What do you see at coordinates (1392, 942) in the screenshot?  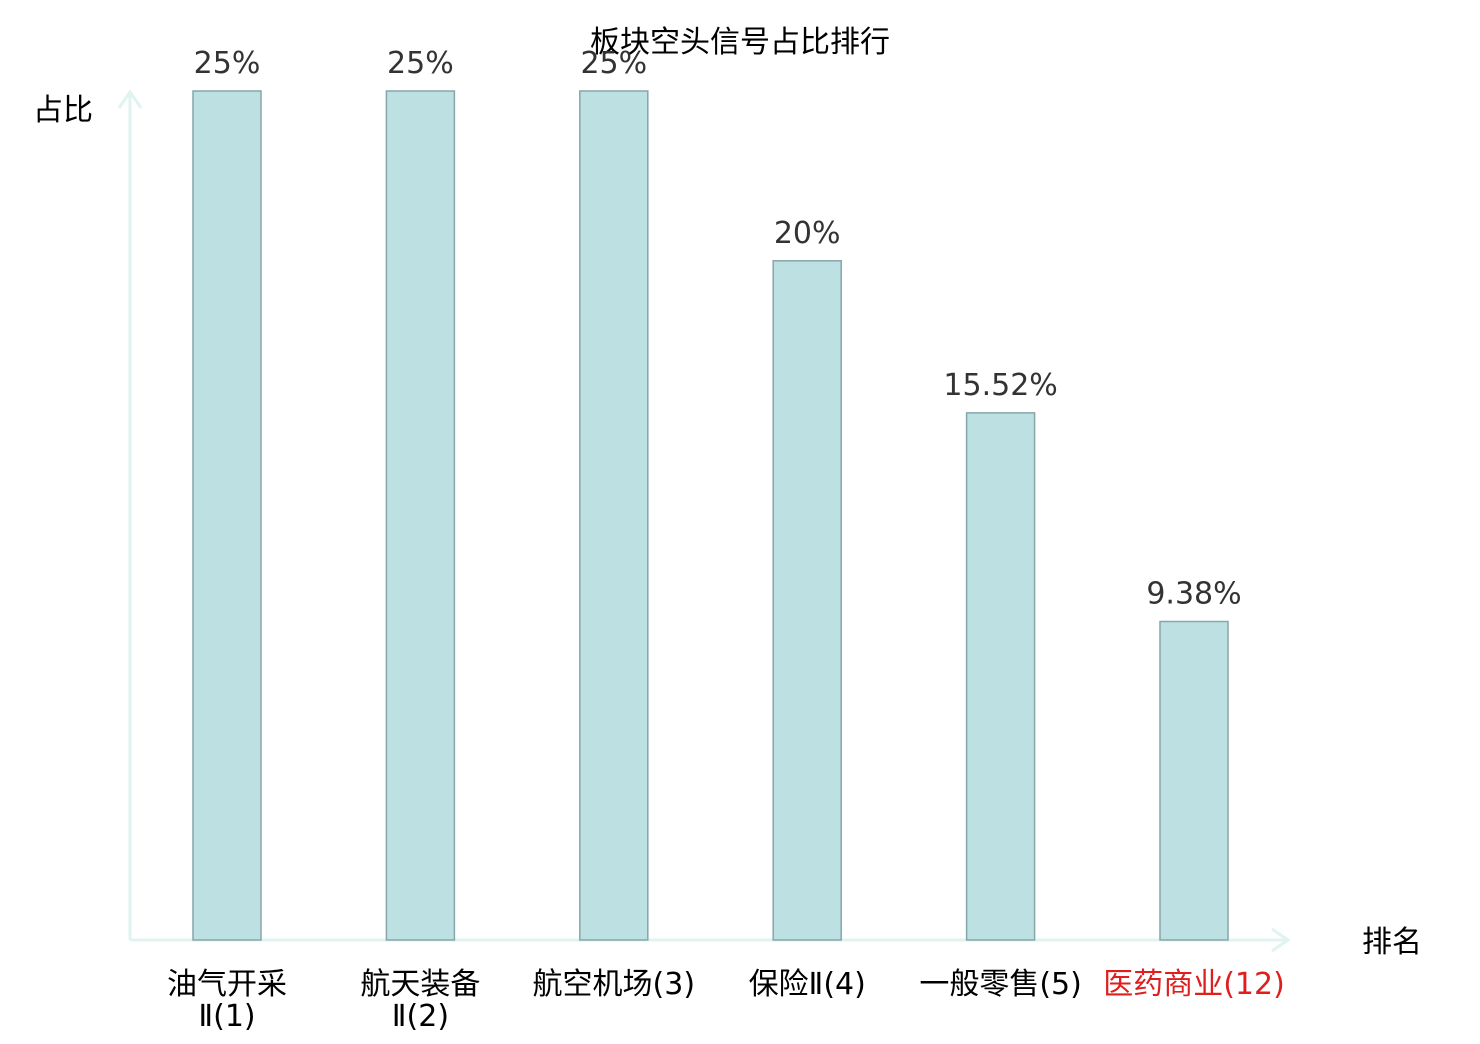 I see `x-axis-label: 排名` at bounding box center [1392, 942].